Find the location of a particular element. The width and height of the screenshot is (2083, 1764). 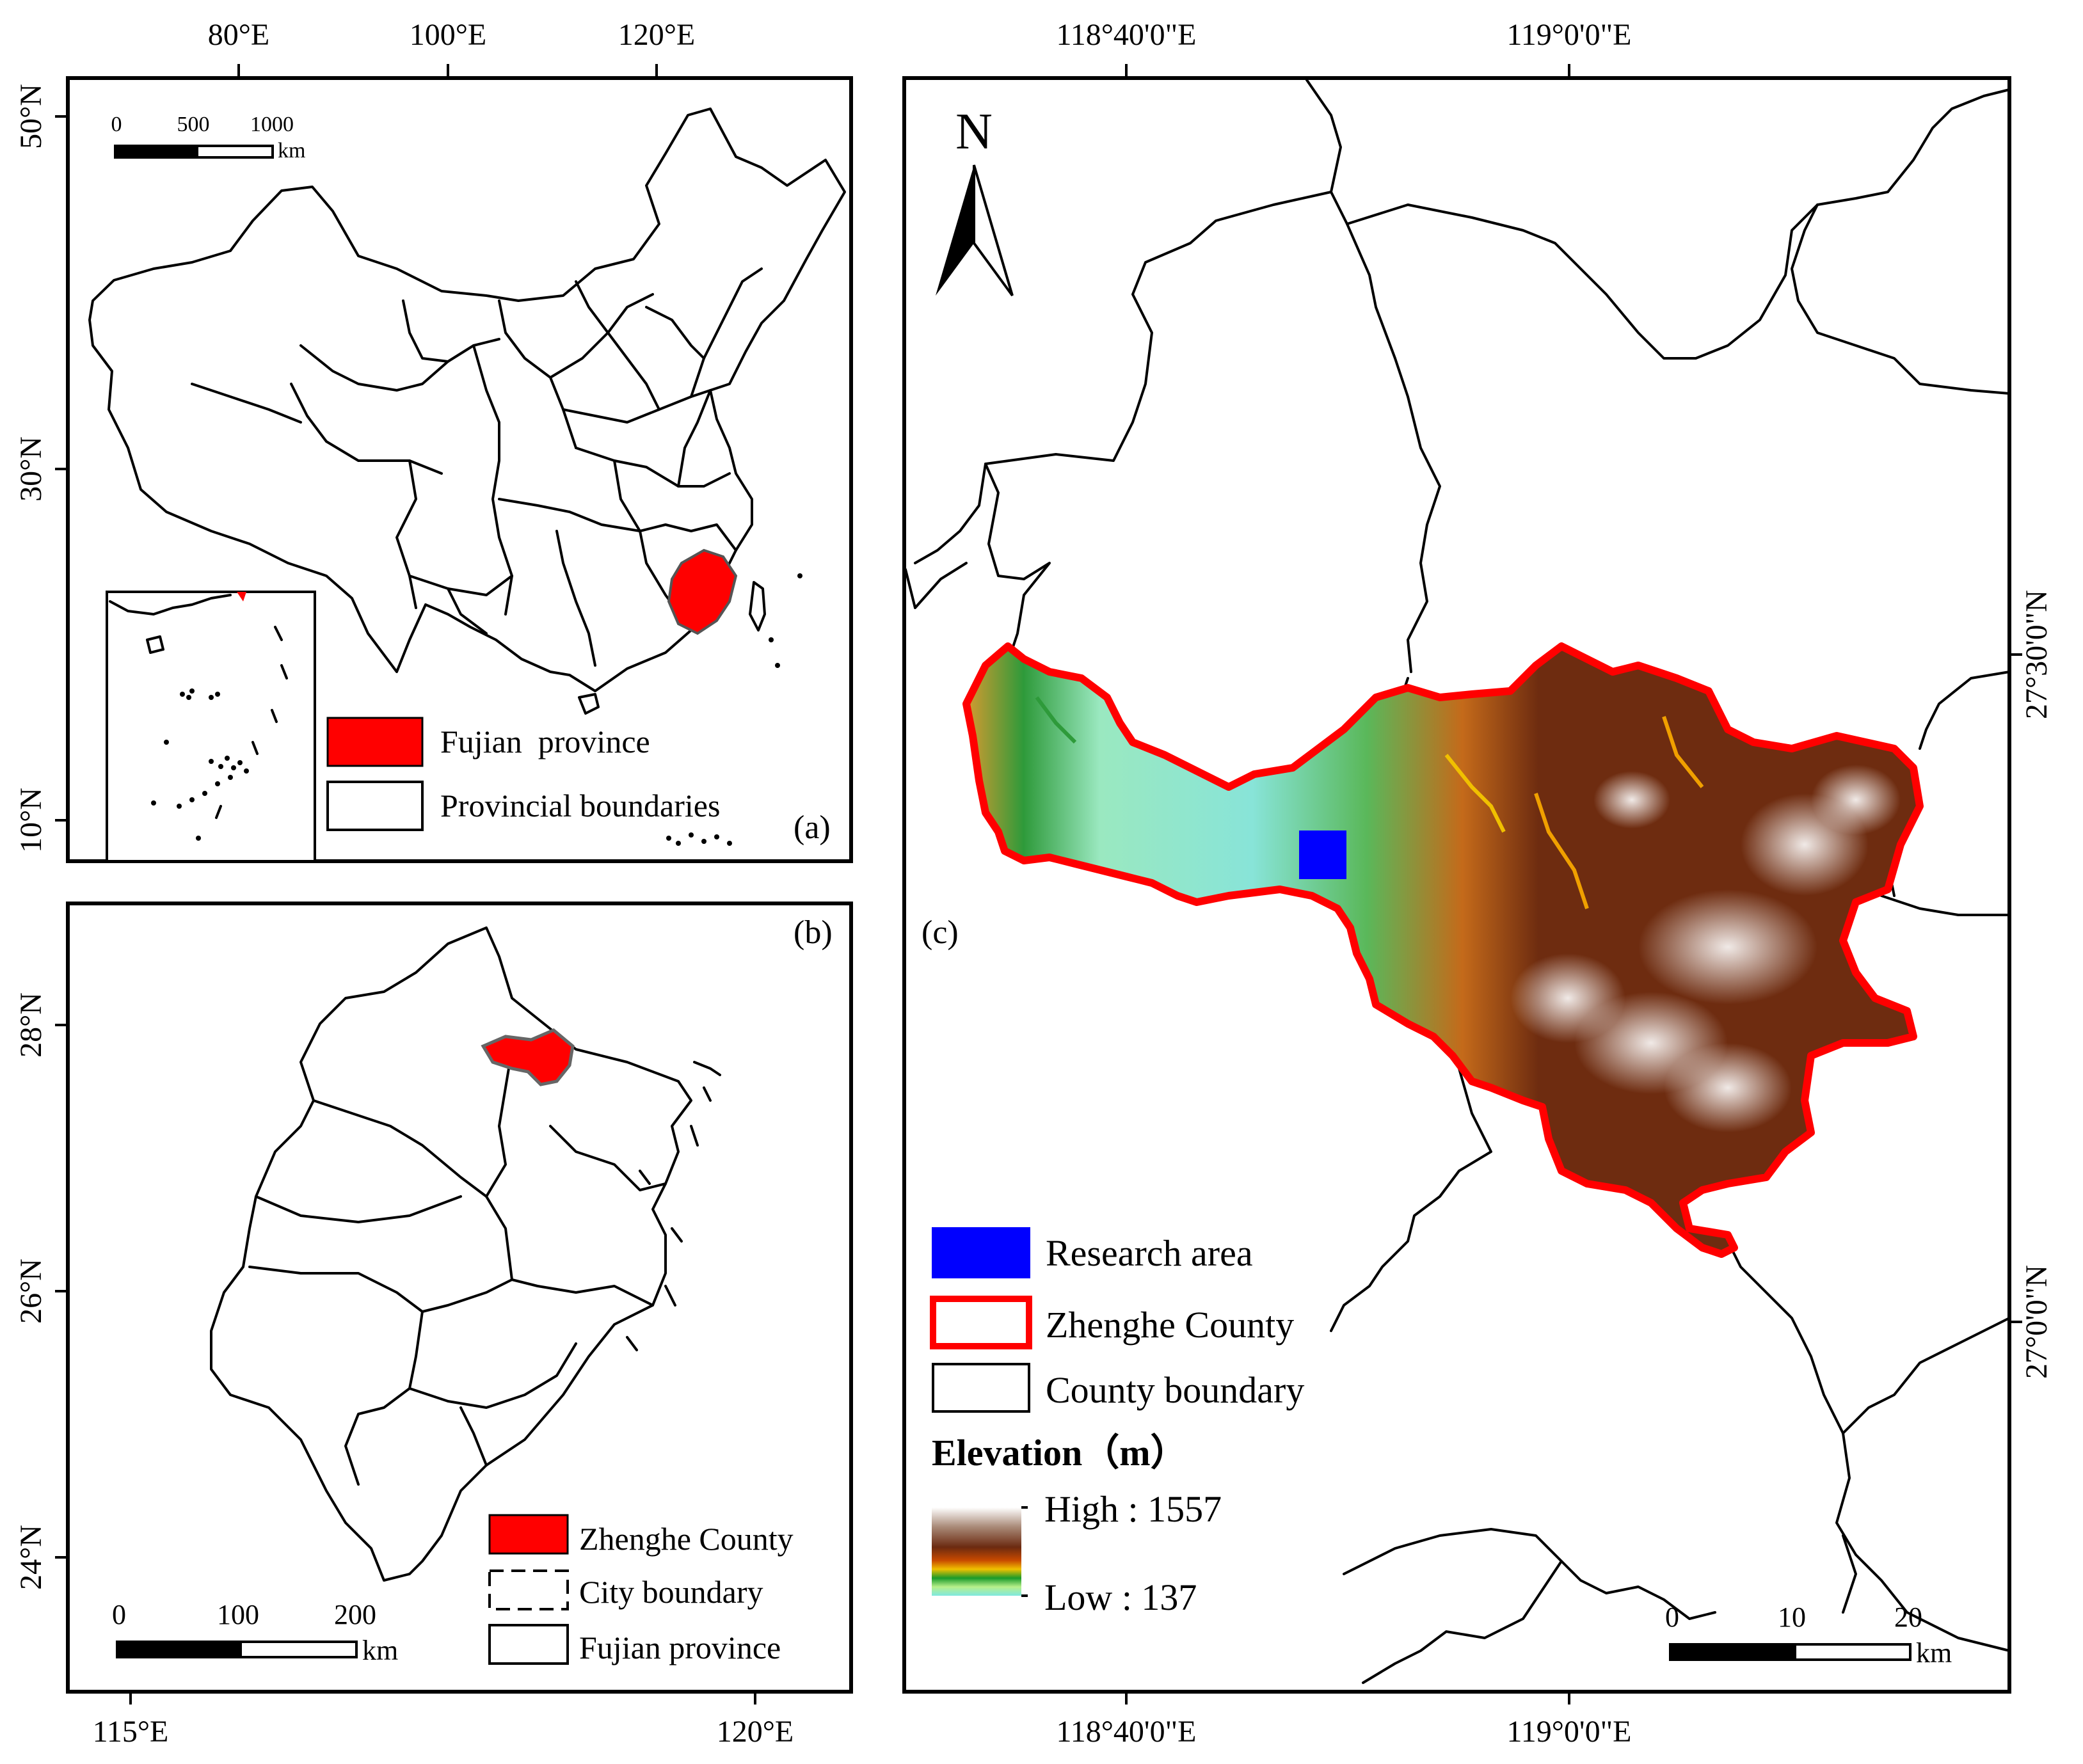

china-outline is located at coordinates (467, 399).